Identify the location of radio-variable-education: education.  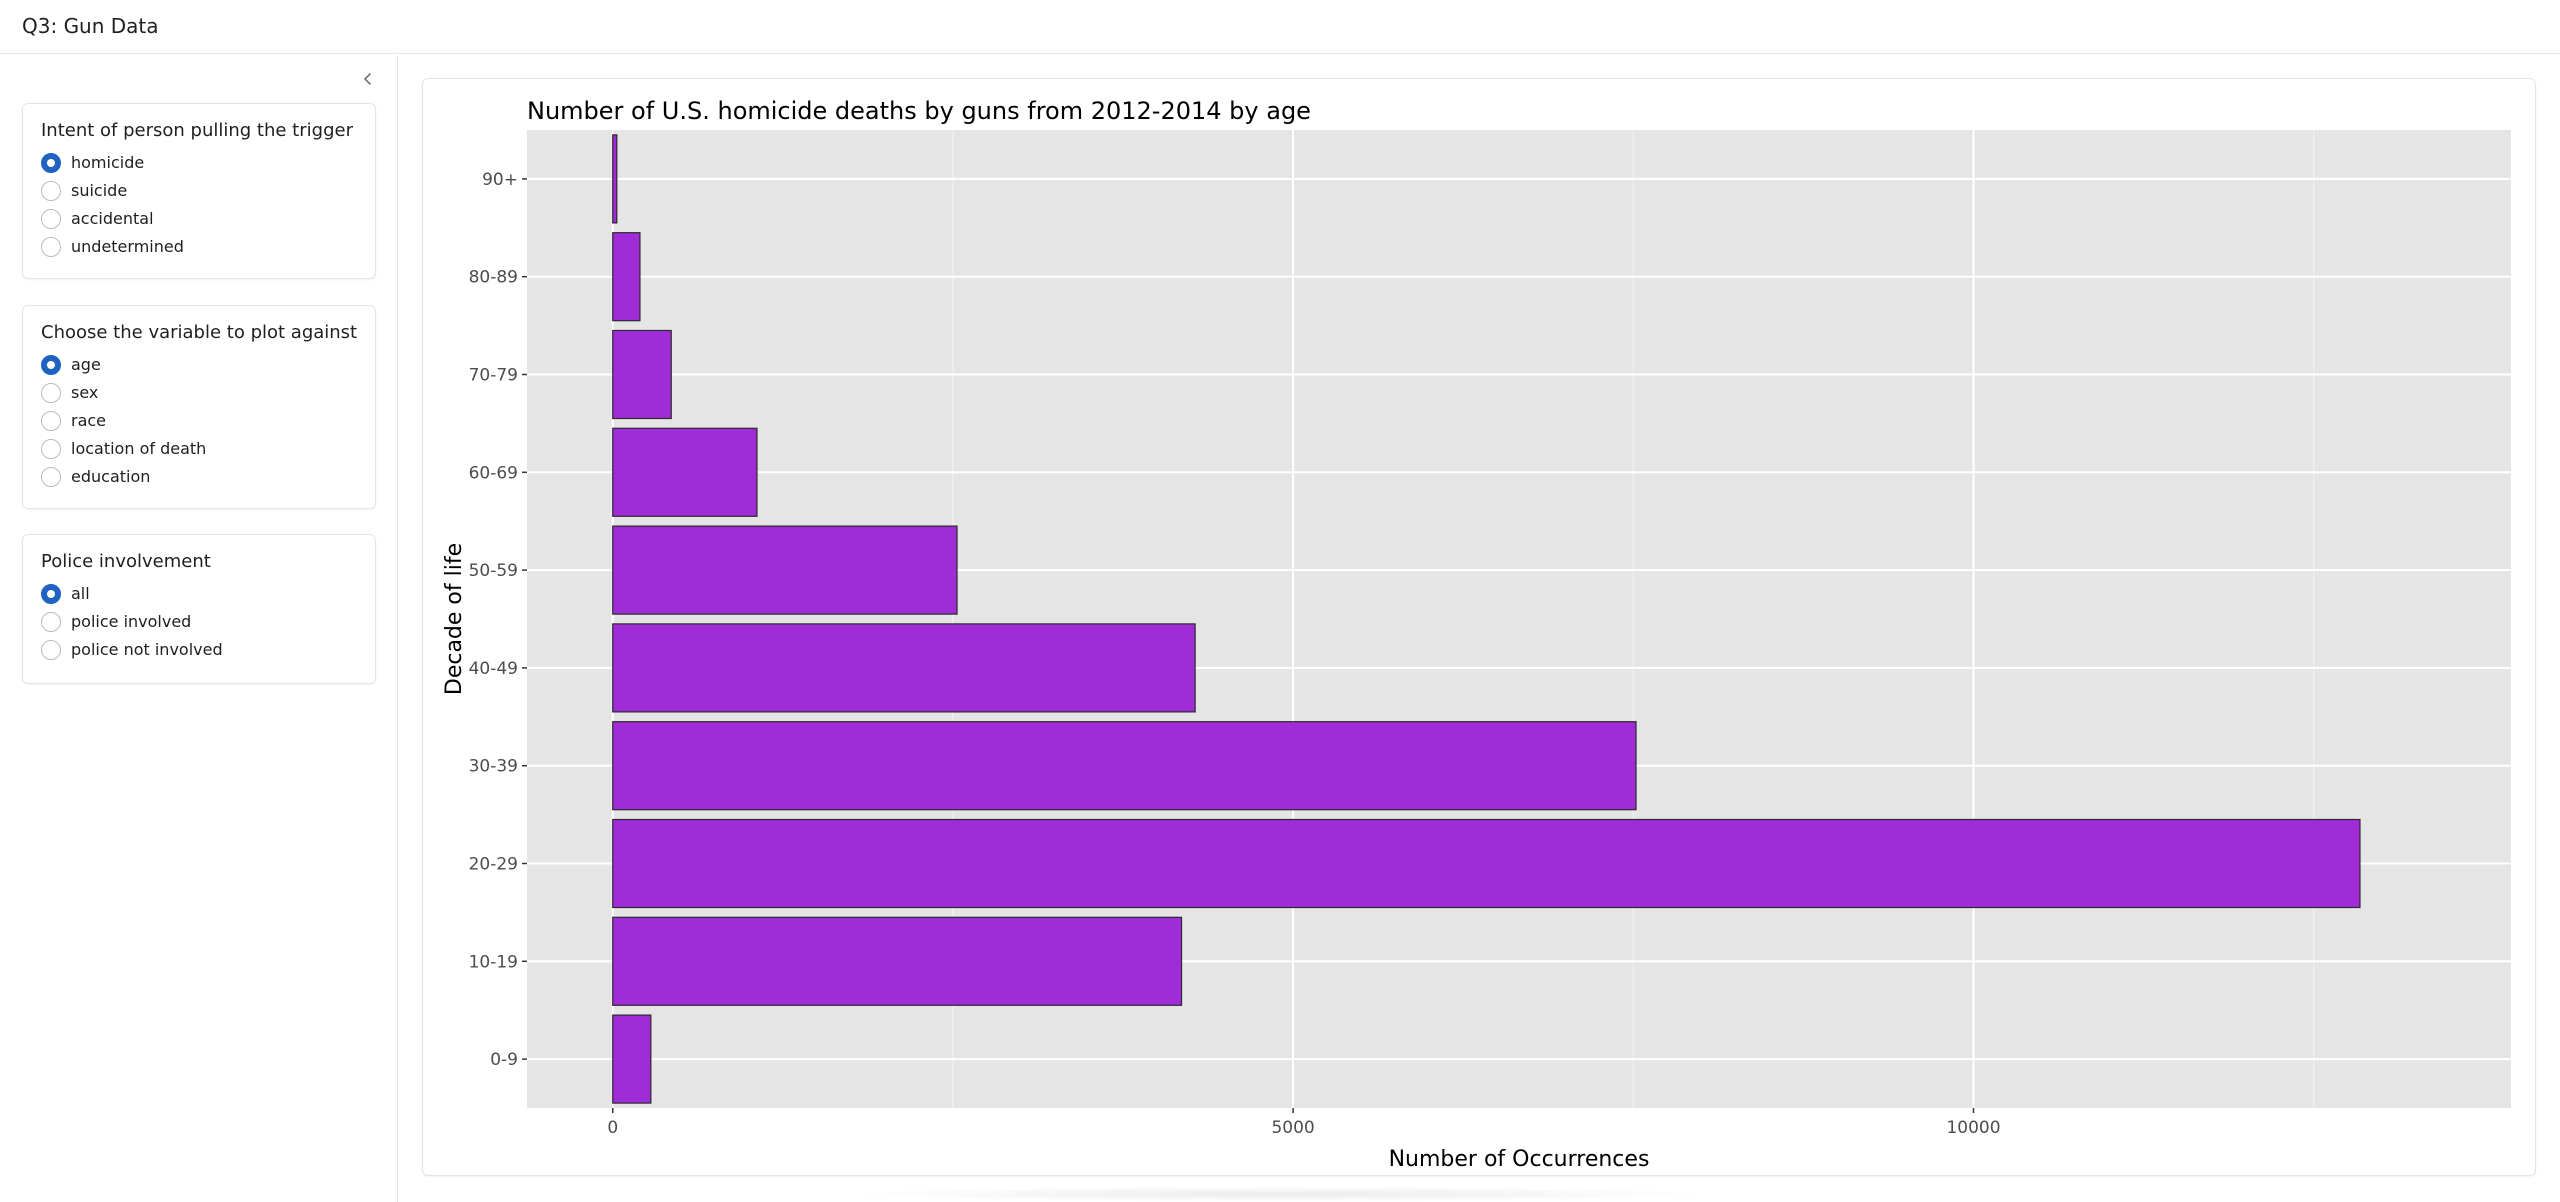
(95, 477).